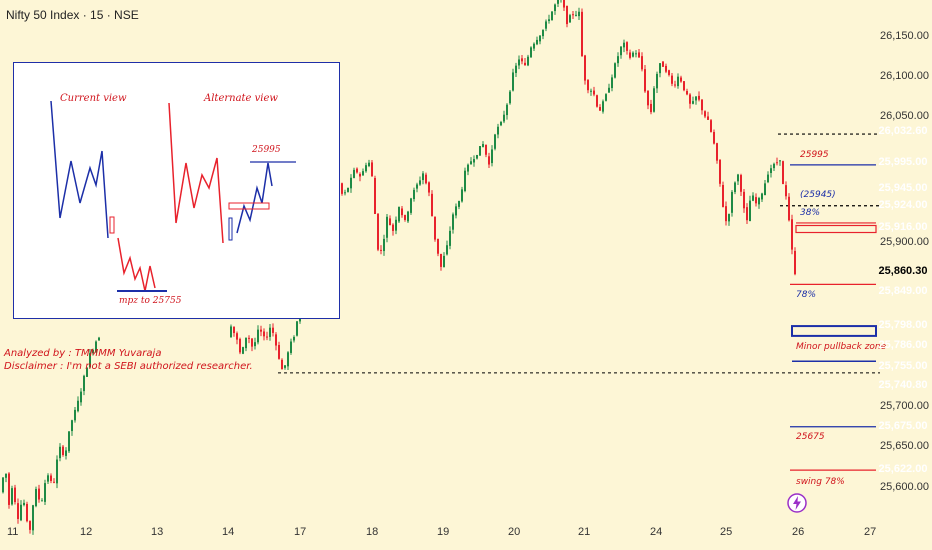 The image size is (932, 550). What do you see at coordinates (904, 116) in the screenshot?
I see `y-tick-label: 26,050.00` at bounding box center [904, 116].